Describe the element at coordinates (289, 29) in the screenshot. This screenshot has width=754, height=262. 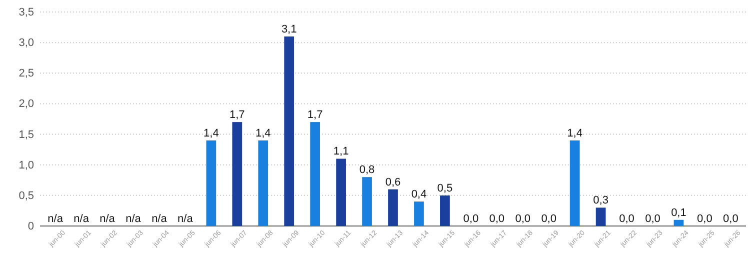
I see `data-label: 3,1` at that location.